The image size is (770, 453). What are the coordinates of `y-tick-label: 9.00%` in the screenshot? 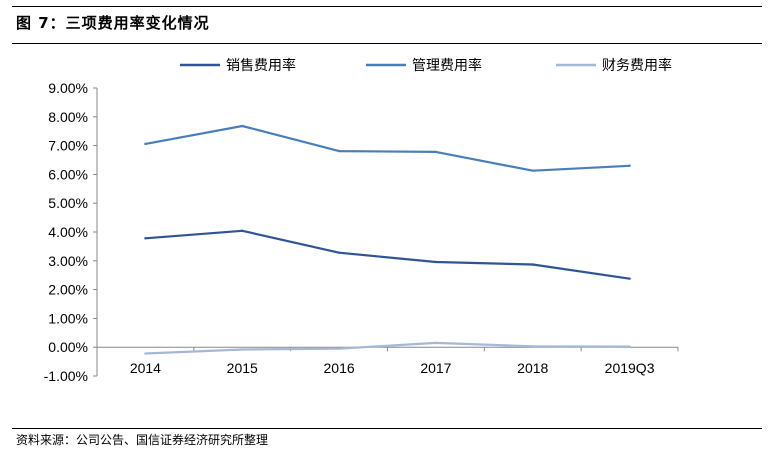 It's located at (68, 88).